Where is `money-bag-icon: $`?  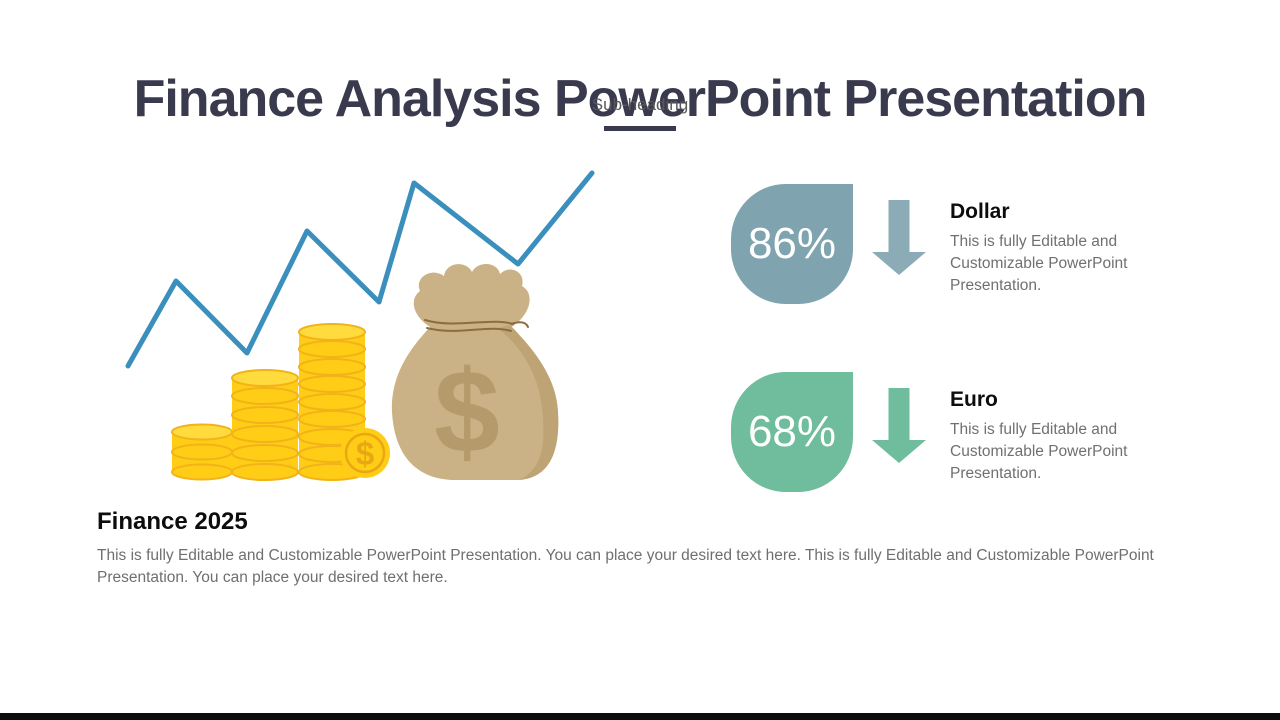
money-bag-icon: $ is located at coordinates (475, 371).